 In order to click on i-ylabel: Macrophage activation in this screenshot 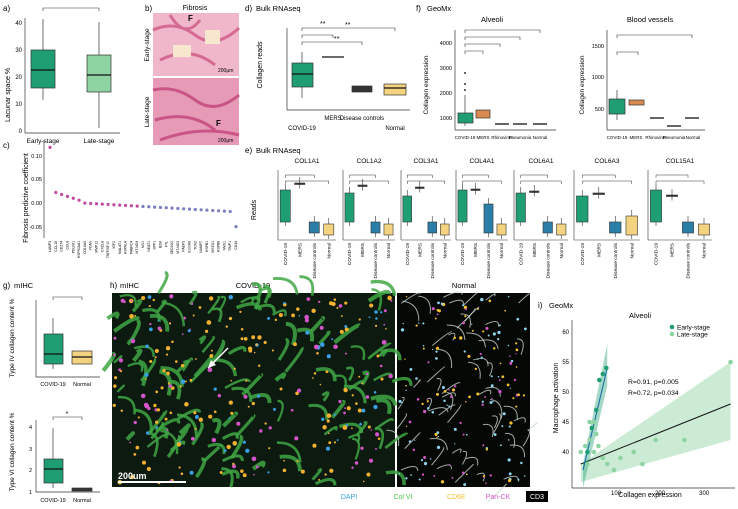, I will do `click(556, 398)`.